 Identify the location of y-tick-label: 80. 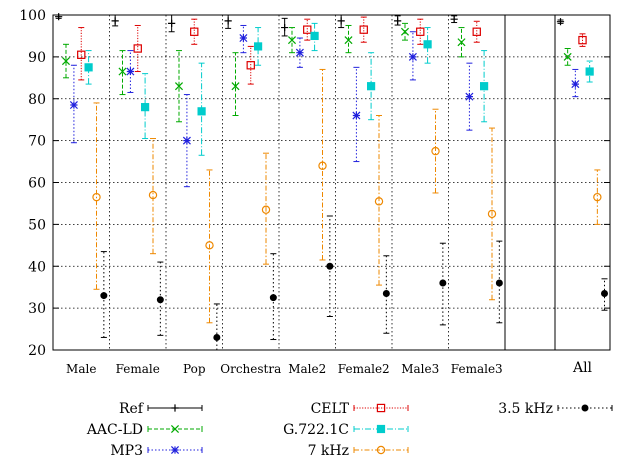
(37, 100).